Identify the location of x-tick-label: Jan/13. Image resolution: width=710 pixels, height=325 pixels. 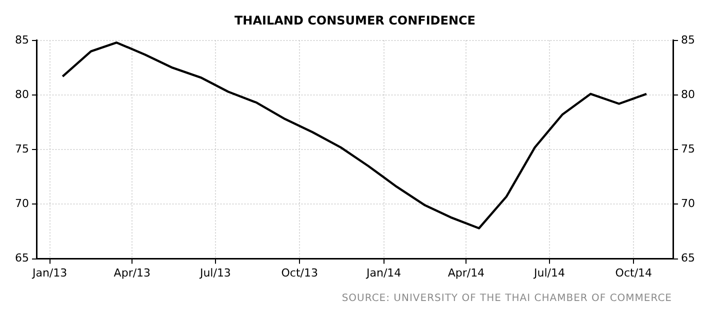
(49, 273).